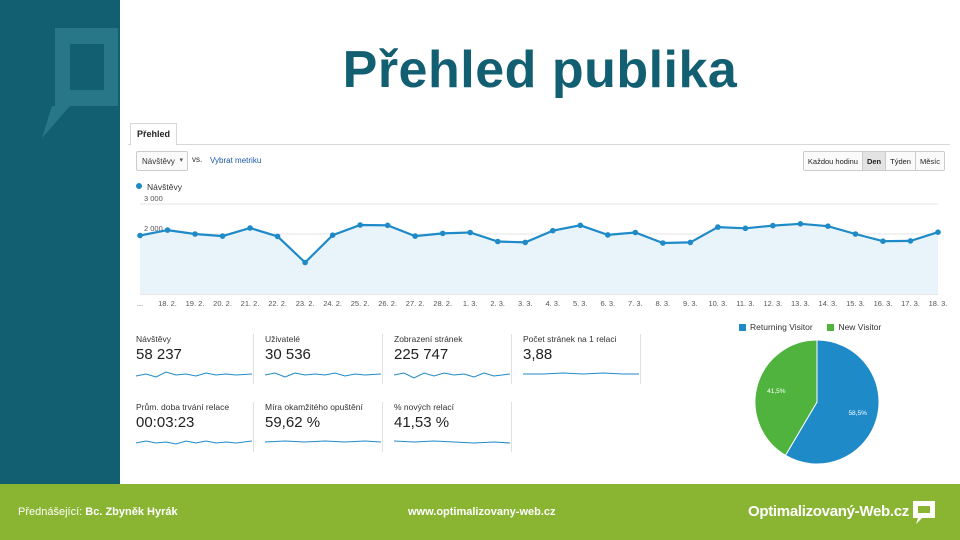 The height and width of the screenshot is (540, 960). Describe the element at coordinates (424, 407) in the screenshot. I see `metric-tile-label: % nových relací` at that location.